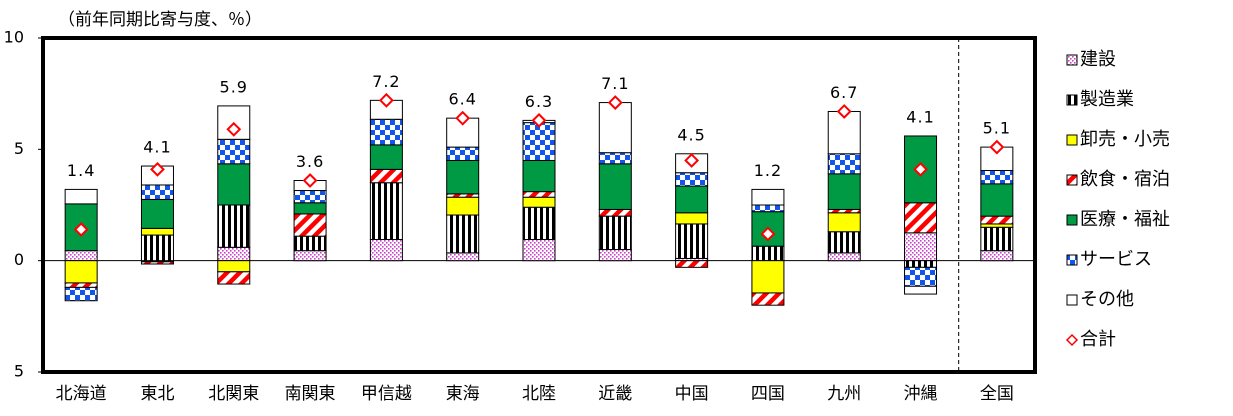 This screenshot has width=1233, height=416. I want to click on y-tick-label: 0, so click(19, 259).